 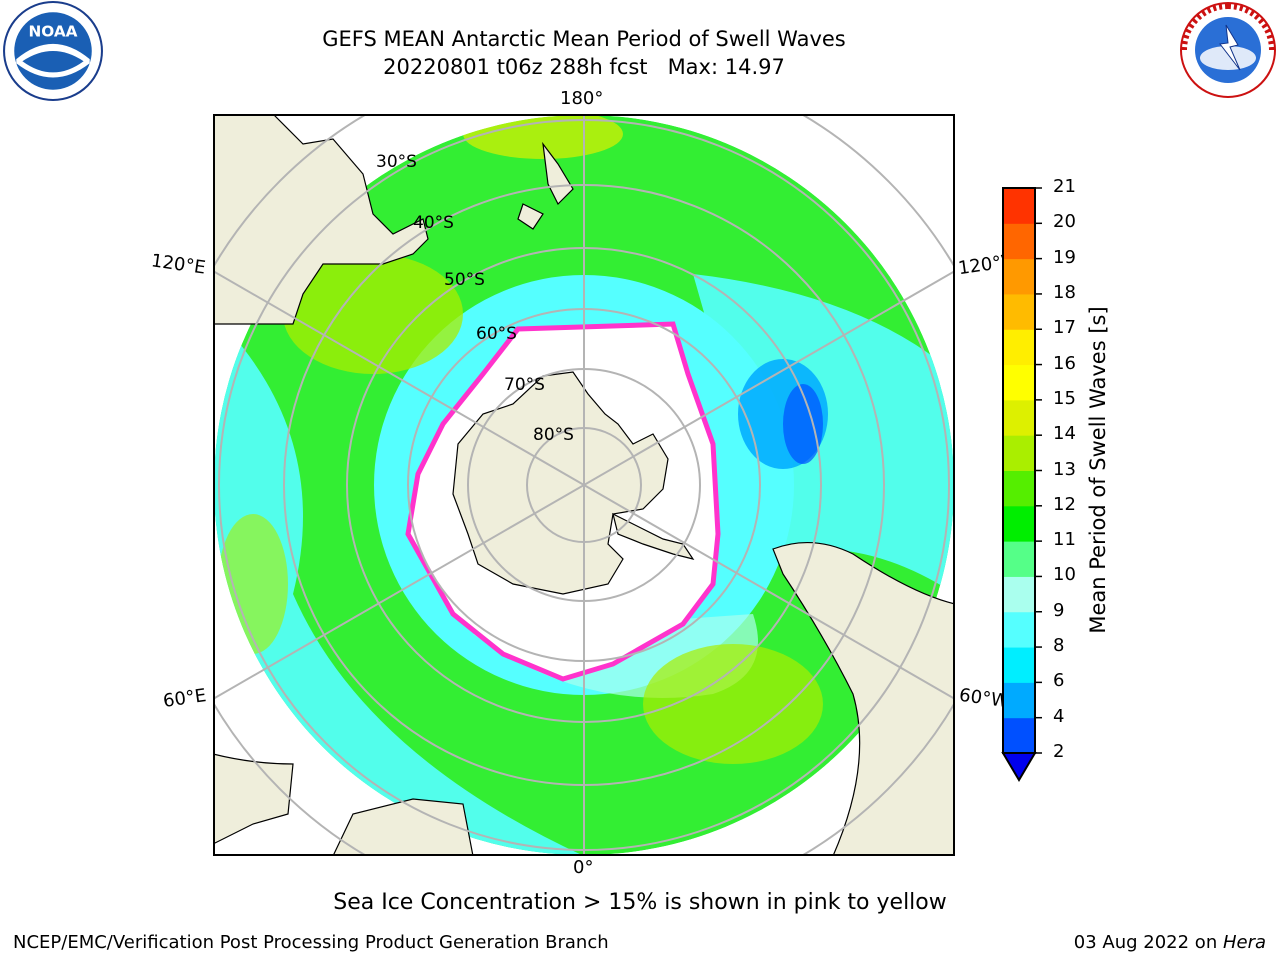 I want to click on colorbar-tick-label: 15, so click(x=1064, y=398).